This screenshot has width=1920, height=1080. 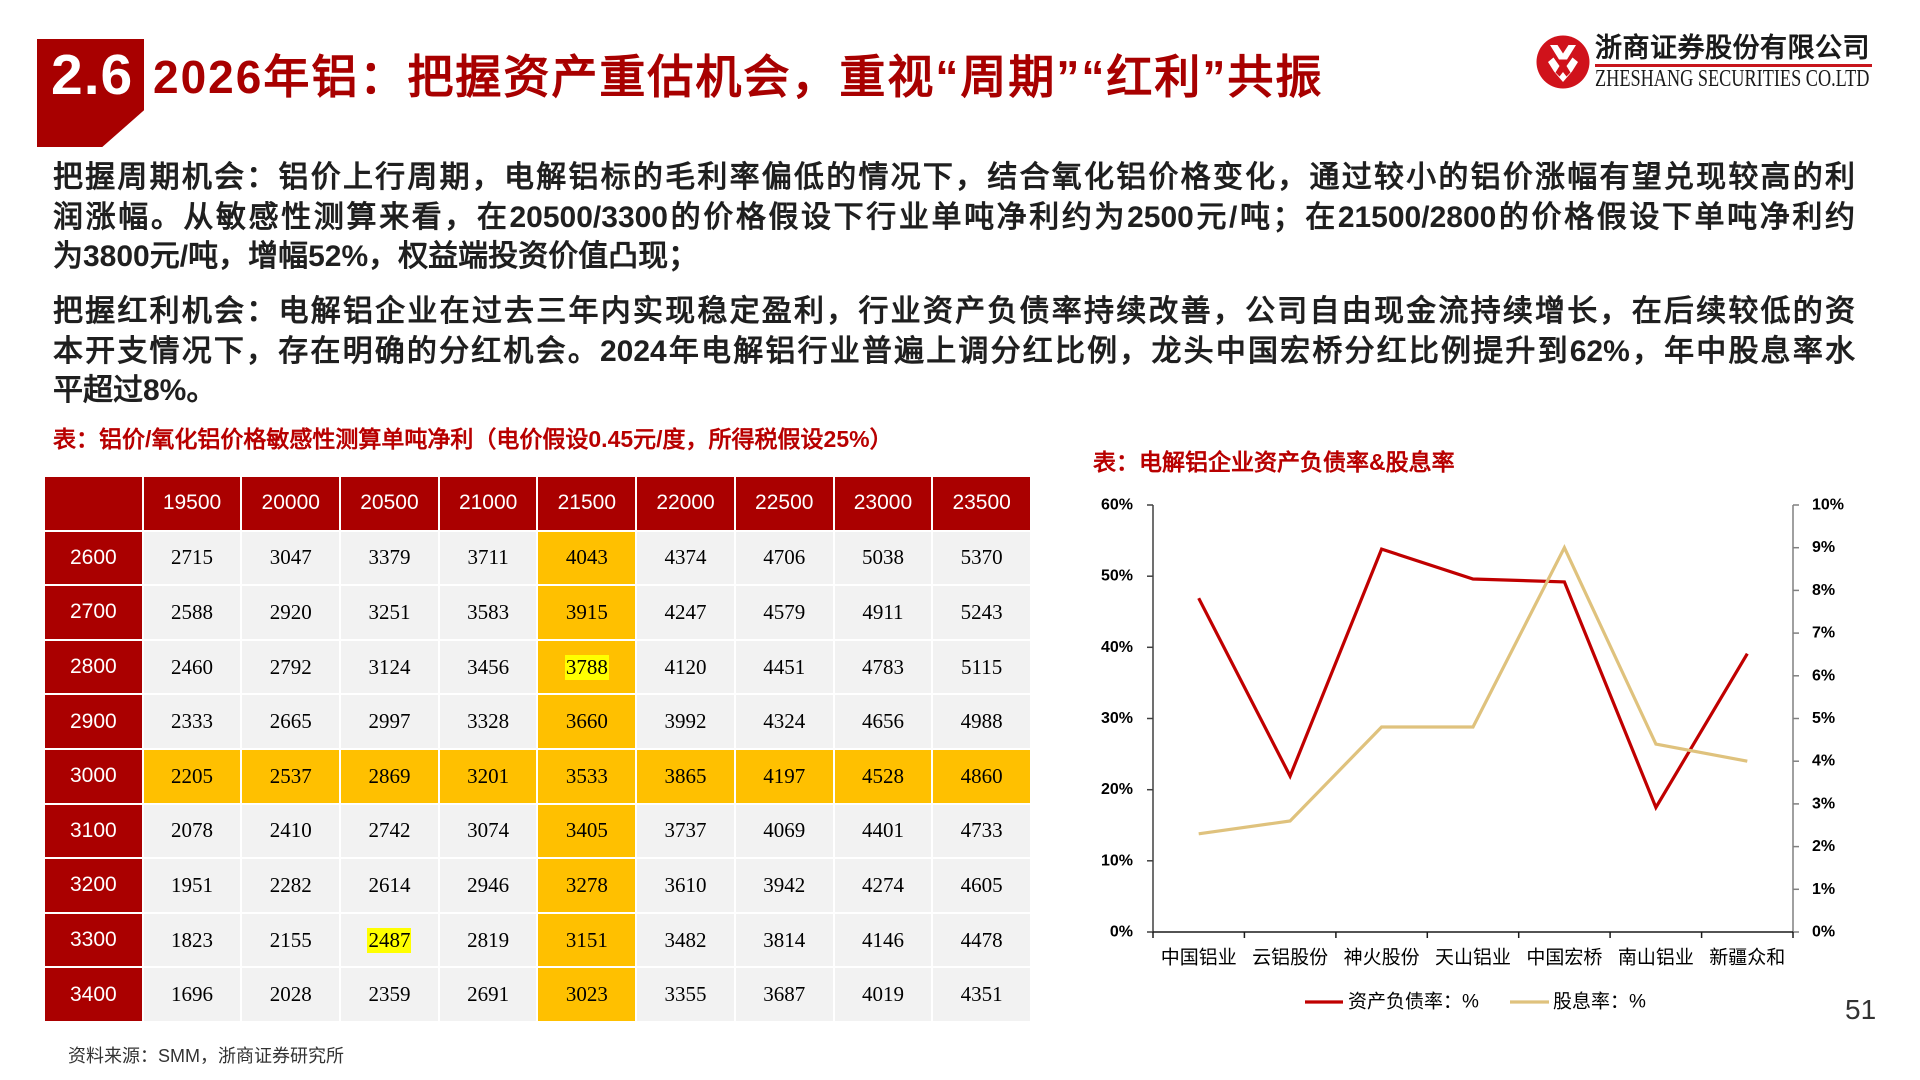 What do you see at coordinates (1823, 761) in the screenshot?
I see `right-axis-tick-label: 4%` at bounding box center [1823, 761].